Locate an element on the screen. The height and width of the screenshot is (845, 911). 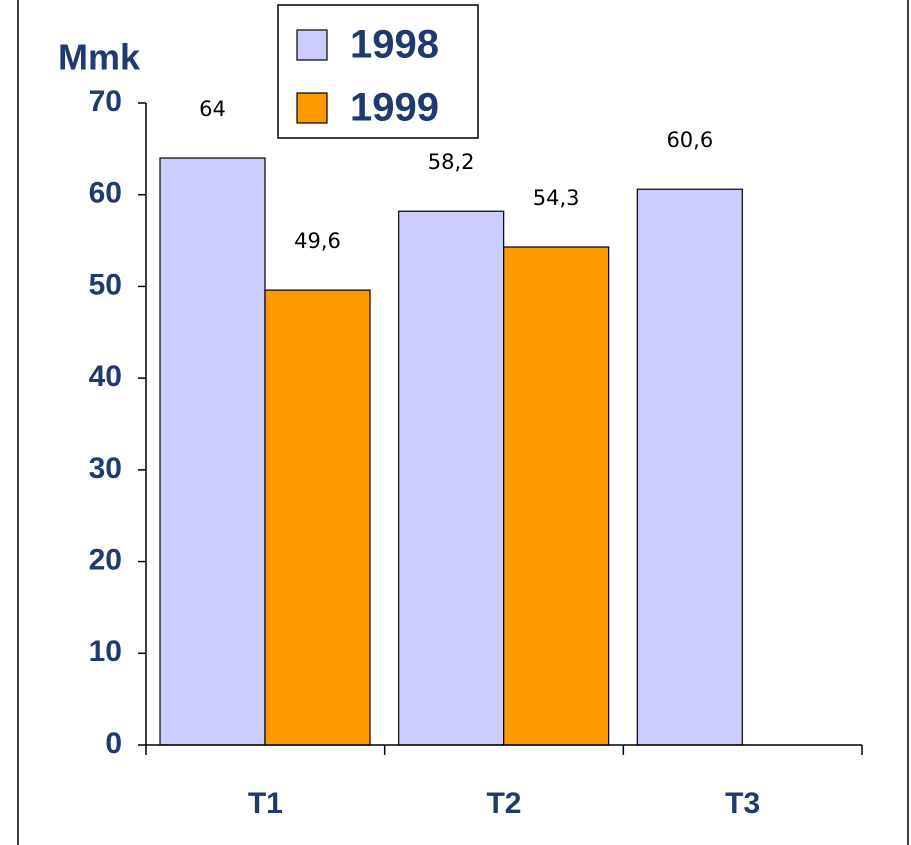
legend-label: 1999 is located at coordinates (394, 108).